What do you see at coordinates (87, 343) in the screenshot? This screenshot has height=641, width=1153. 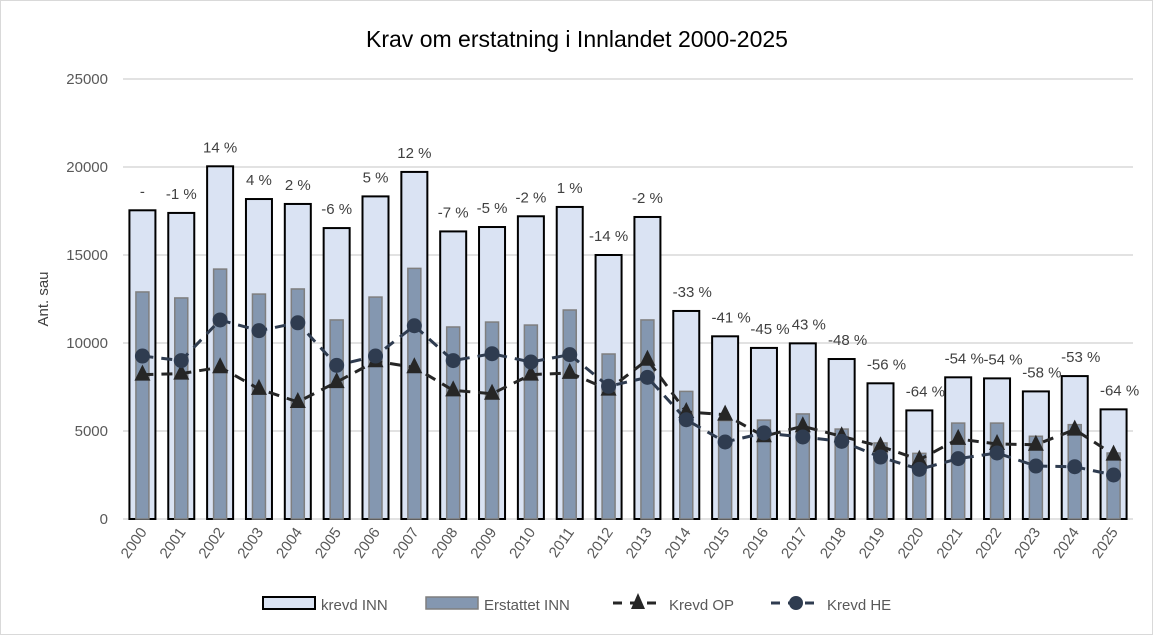 I see `y-tick-label: 10000` at bounding box center [87, 343].